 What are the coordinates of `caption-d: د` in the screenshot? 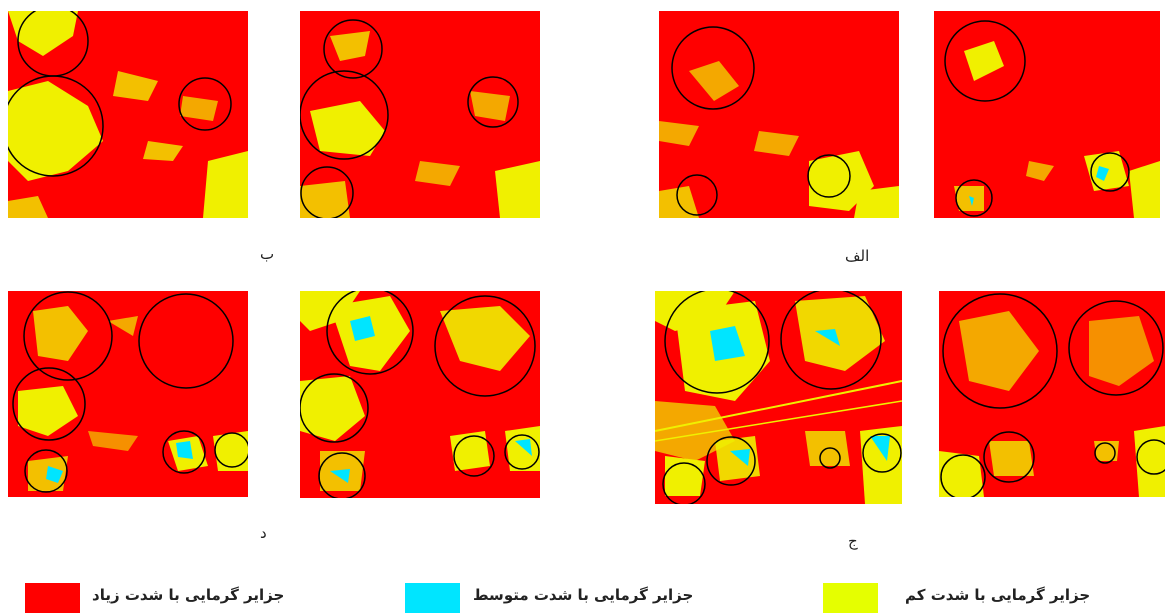 It's located at (263, 533).